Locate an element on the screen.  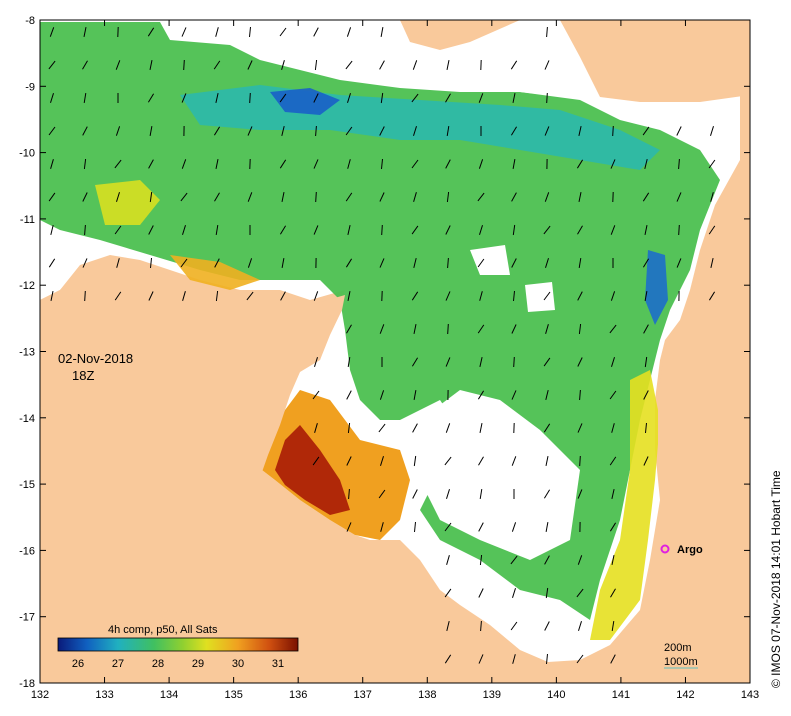
colorbar-ticks: 26 27 28 29 30 31 is located at coordinates (178, 664).